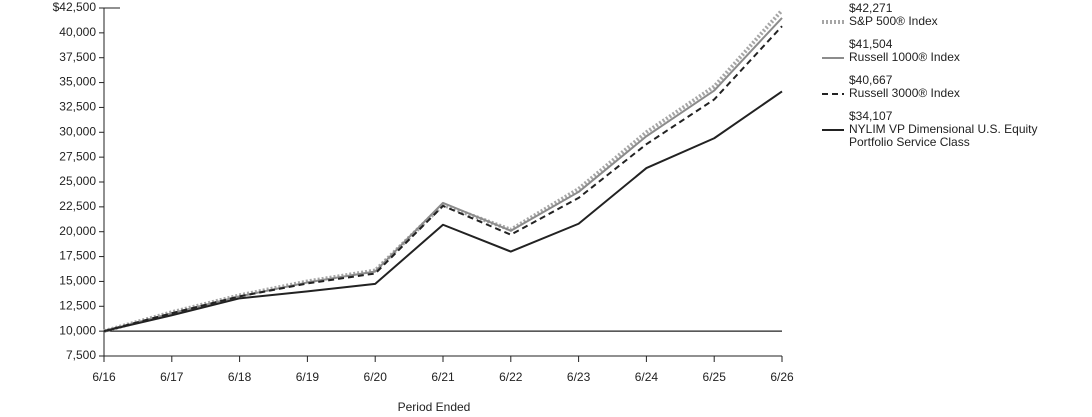  What do you see at coordinates (172, 377) in the screenshot?
I see `x-tick-label: 6/17` at bounding box center [172, 377].